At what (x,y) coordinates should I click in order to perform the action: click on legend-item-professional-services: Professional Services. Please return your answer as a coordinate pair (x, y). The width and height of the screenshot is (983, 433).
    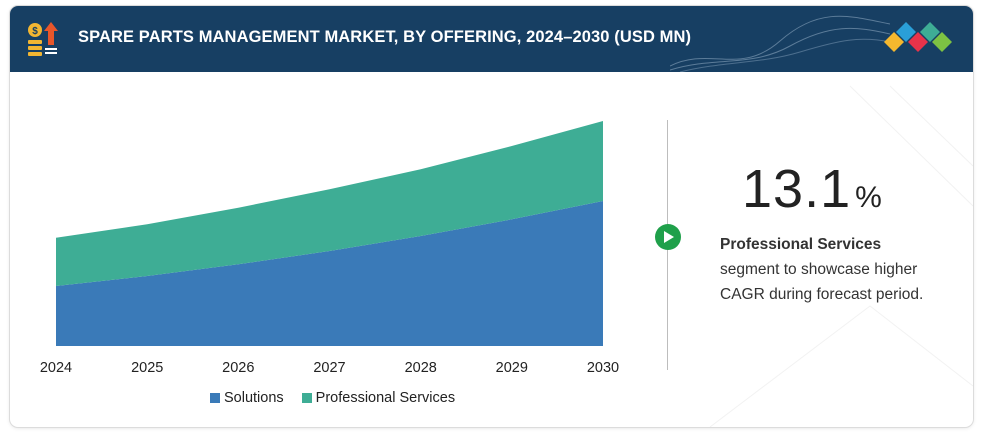
    Looking at the image, I should click on (378, 398).